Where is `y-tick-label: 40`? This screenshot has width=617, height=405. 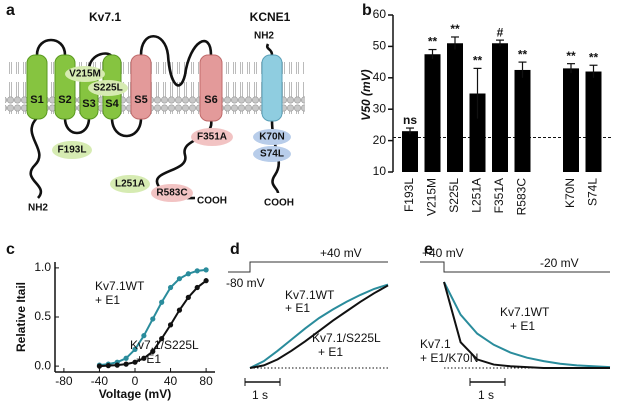
y-tick-label: 40 is located at coordinates (380, 77).